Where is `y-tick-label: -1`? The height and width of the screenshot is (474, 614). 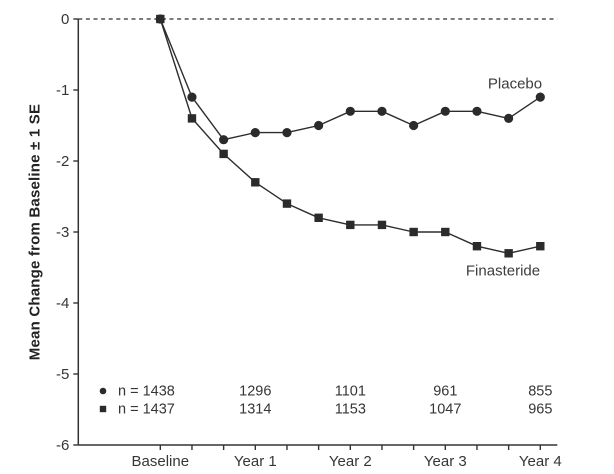 y-tick-label: -1 is located at coordinates (62, 90).